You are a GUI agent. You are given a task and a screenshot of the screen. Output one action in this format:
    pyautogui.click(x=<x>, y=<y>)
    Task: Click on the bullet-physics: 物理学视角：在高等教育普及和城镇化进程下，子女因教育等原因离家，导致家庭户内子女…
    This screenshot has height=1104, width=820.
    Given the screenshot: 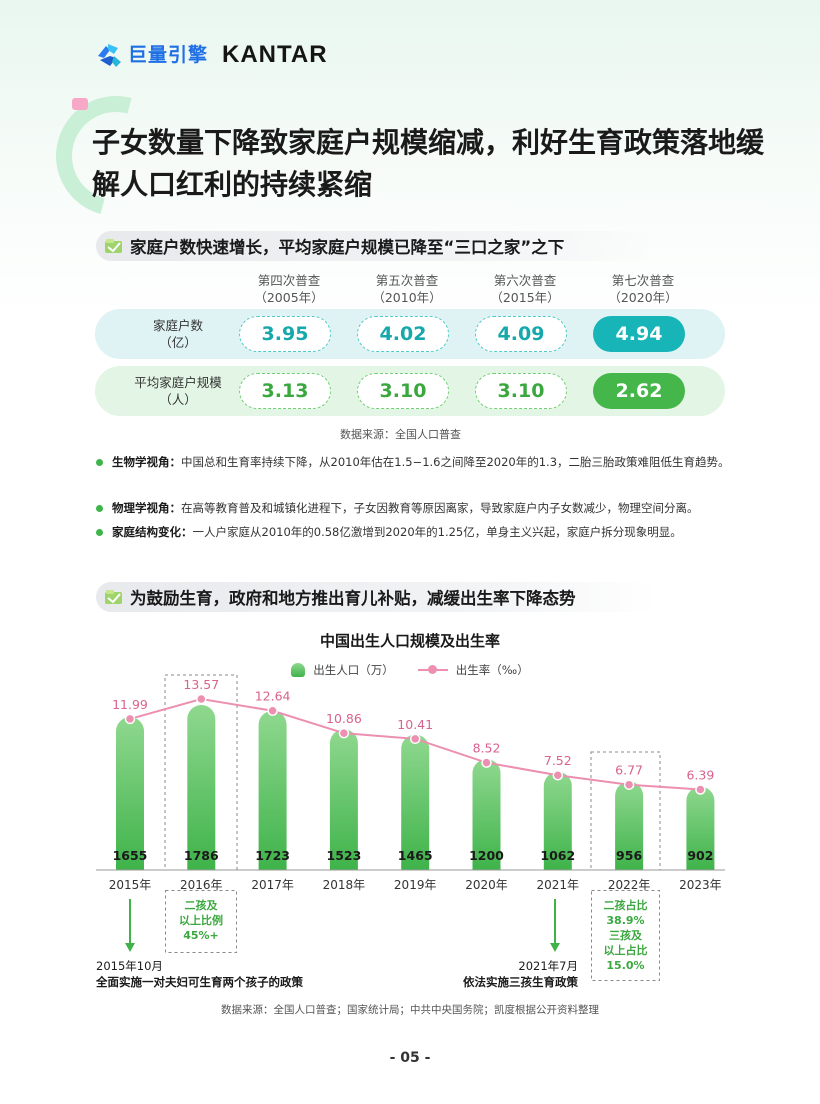 What is the action you would take?
    pyautogui.click(x=416, y=508)
    